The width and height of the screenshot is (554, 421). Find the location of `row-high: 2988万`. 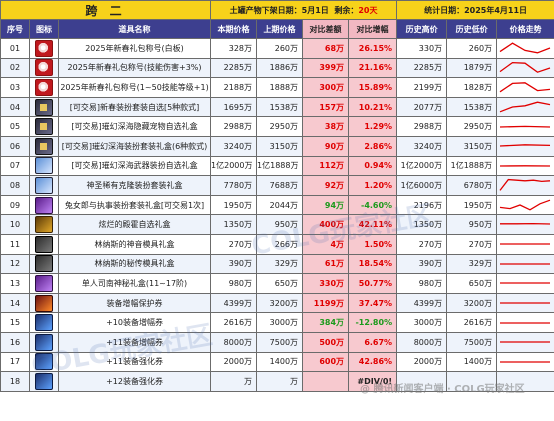

row-high: 2988万 is located at coordinates (422, 126).